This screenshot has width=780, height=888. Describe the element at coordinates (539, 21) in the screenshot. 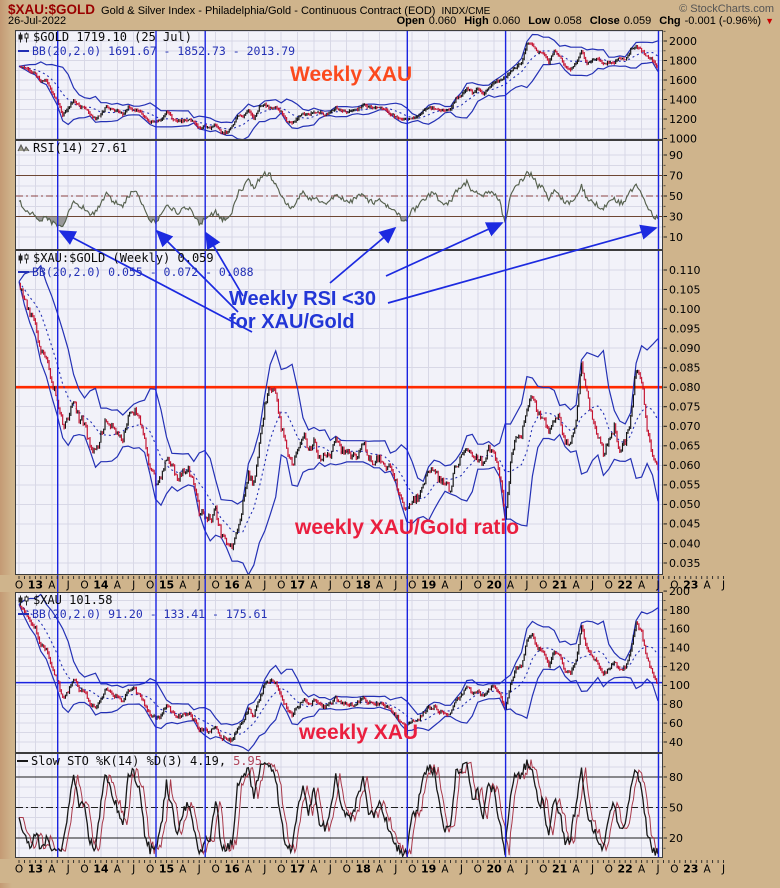

I see `low-label: Low` at that location.